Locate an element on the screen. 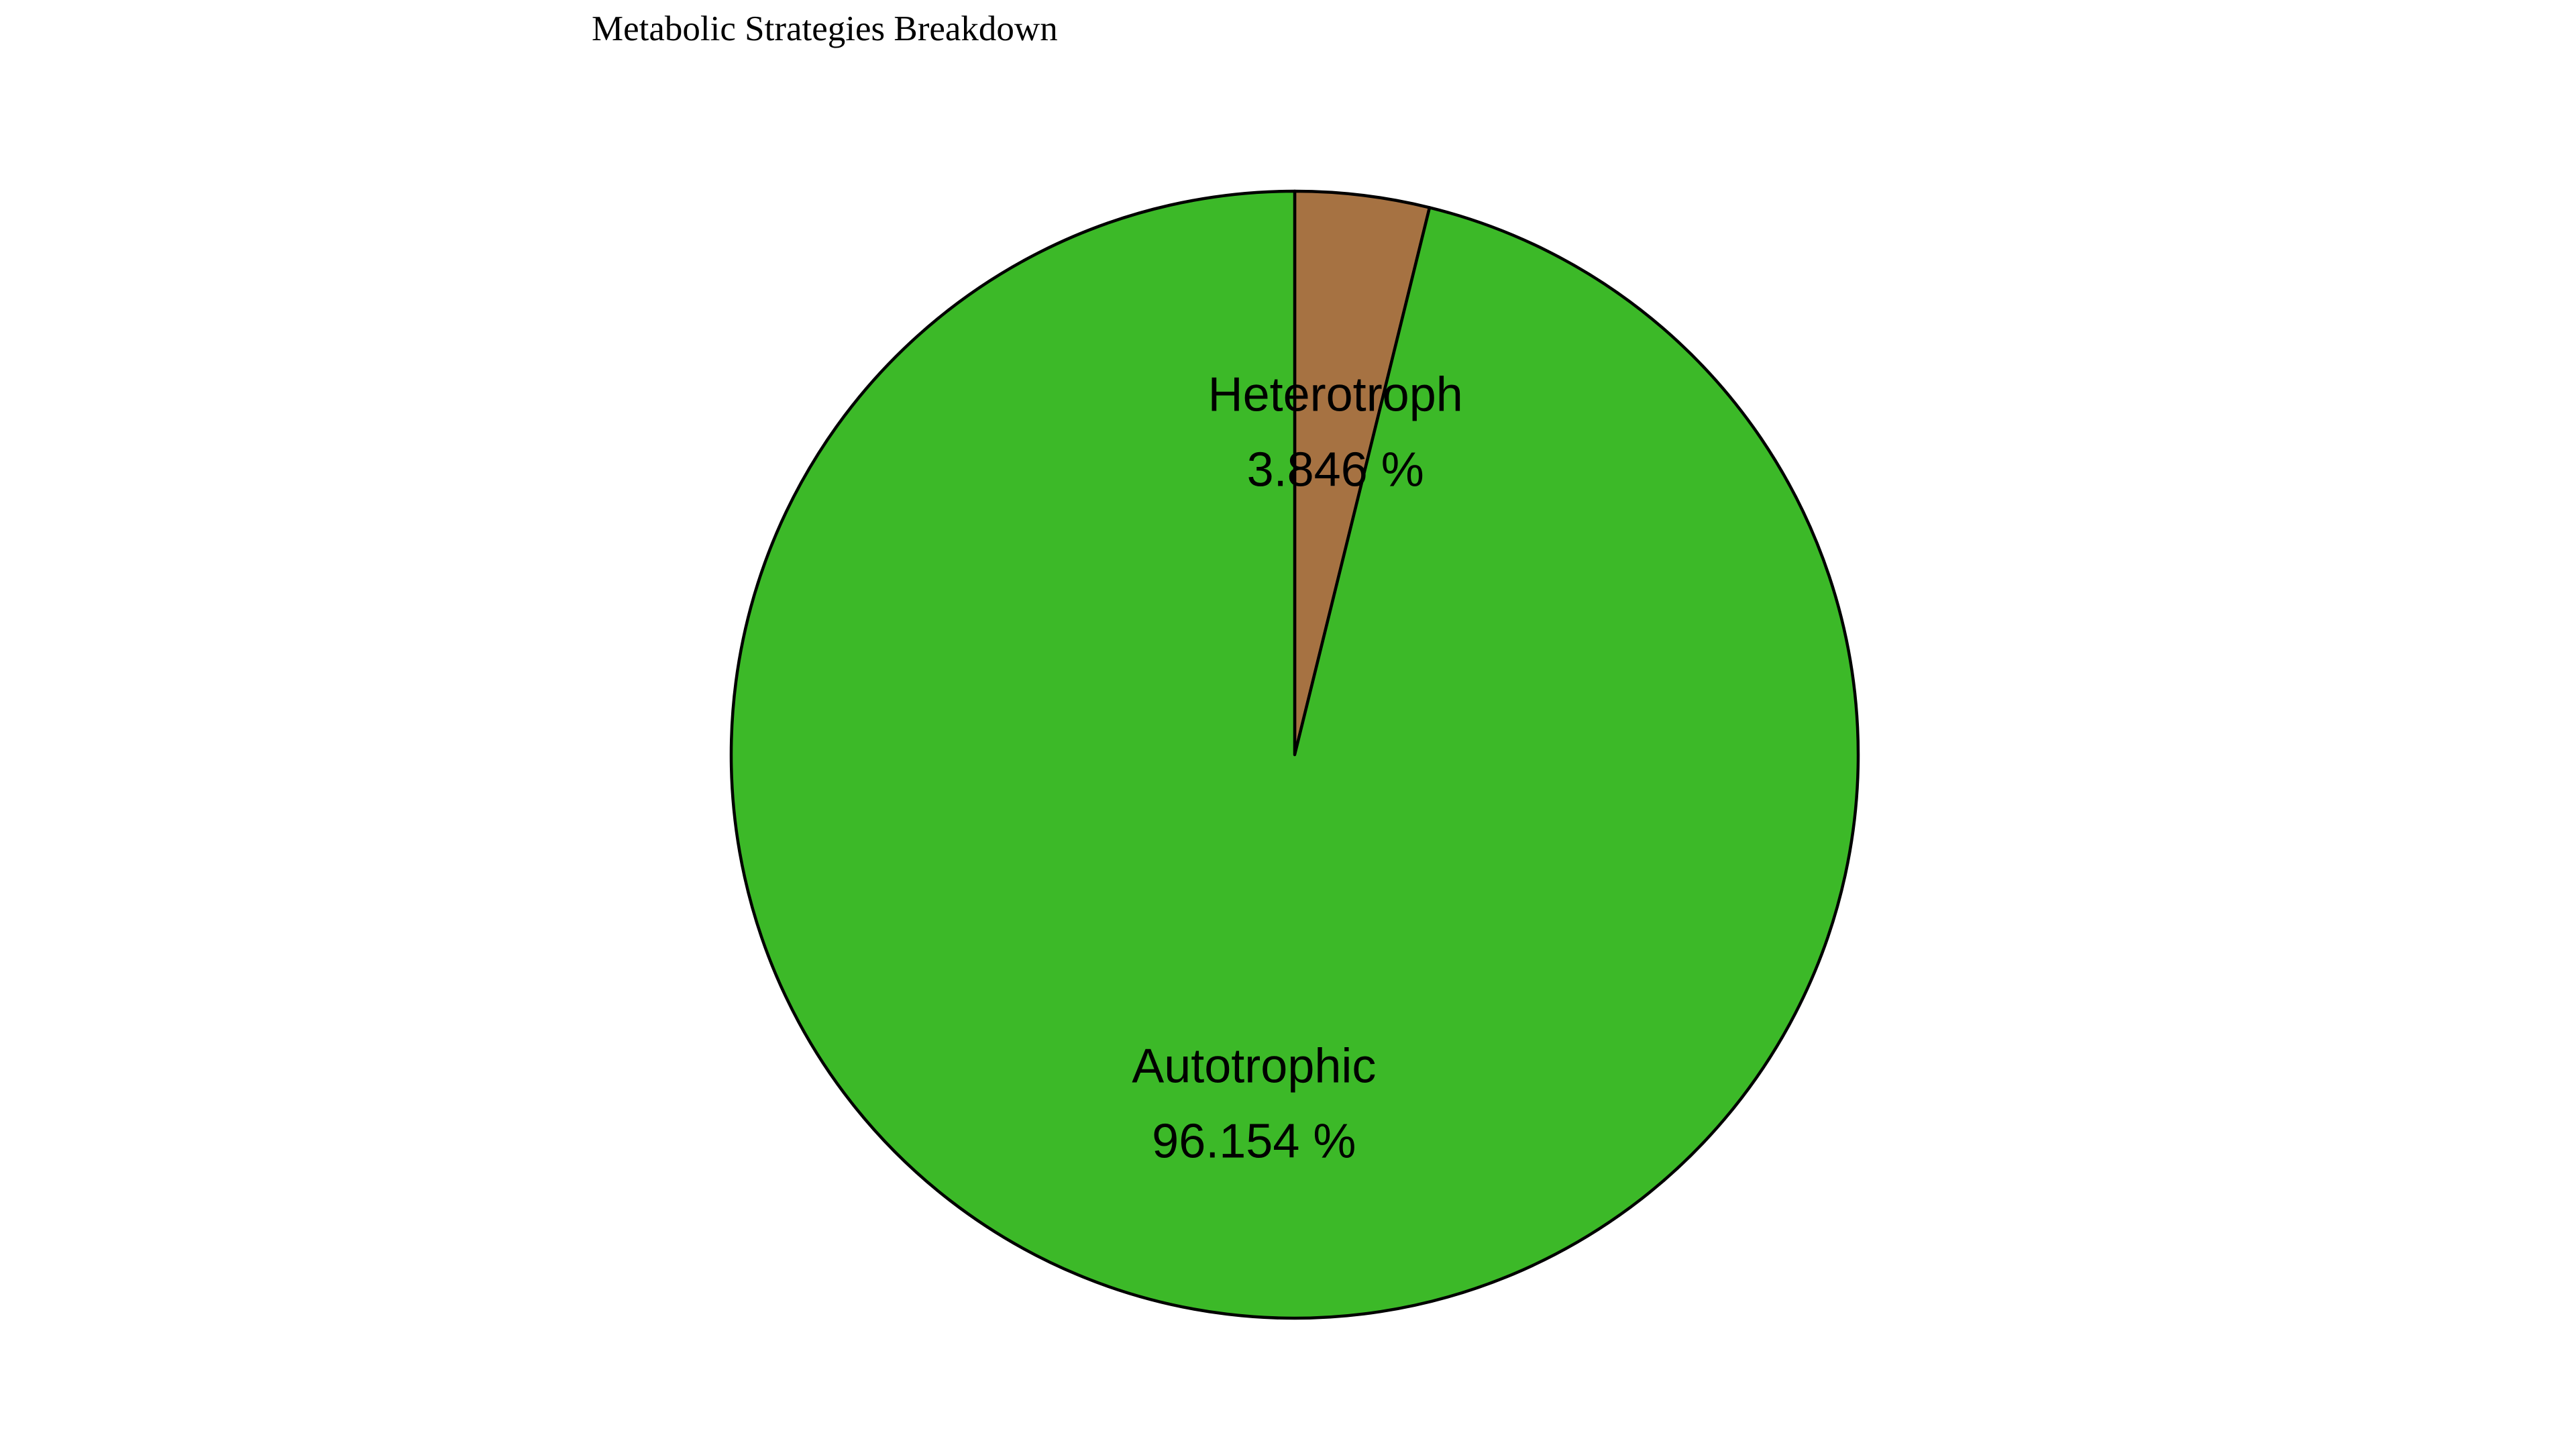  slice-label-autotrophic: Autotrophic is located at coordinates (1254, 1066).